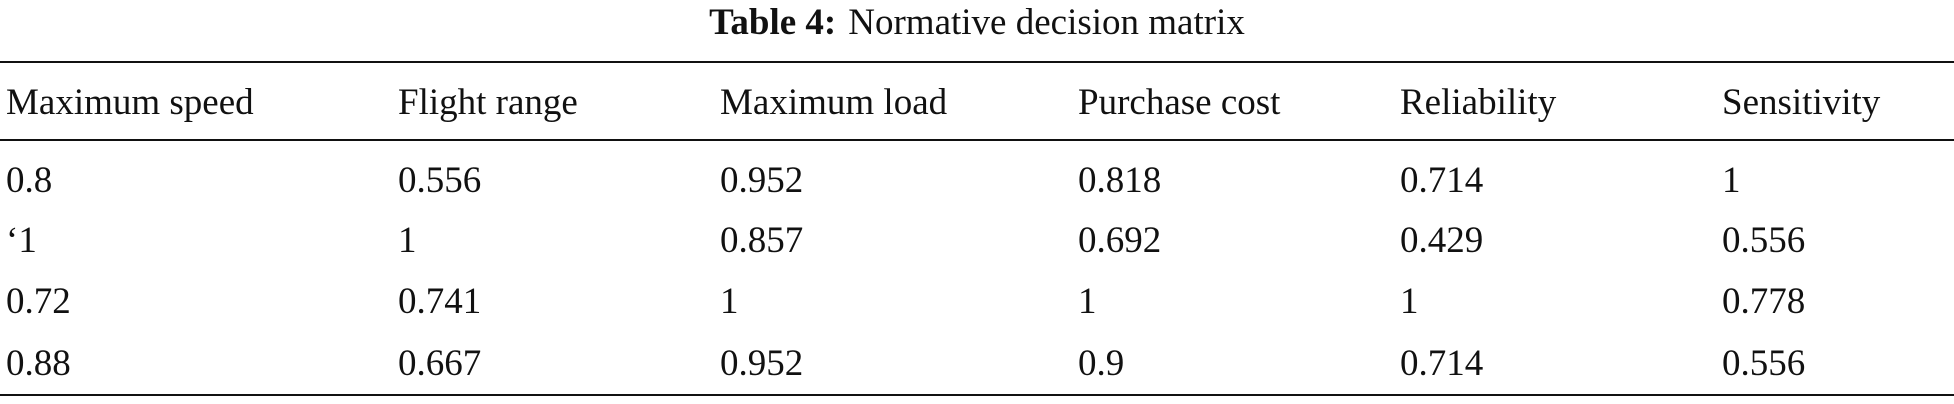 The height and width of the screenshot is (404, 1954). Describe the element at coordinates (1478, 102) in the screenshot. I see `header-cell: Reliability` at that location.